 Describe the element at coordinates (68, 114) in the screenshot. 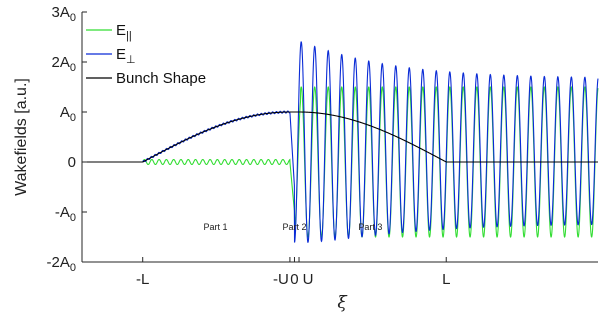

I see `y-tick-label: A0` at that location.